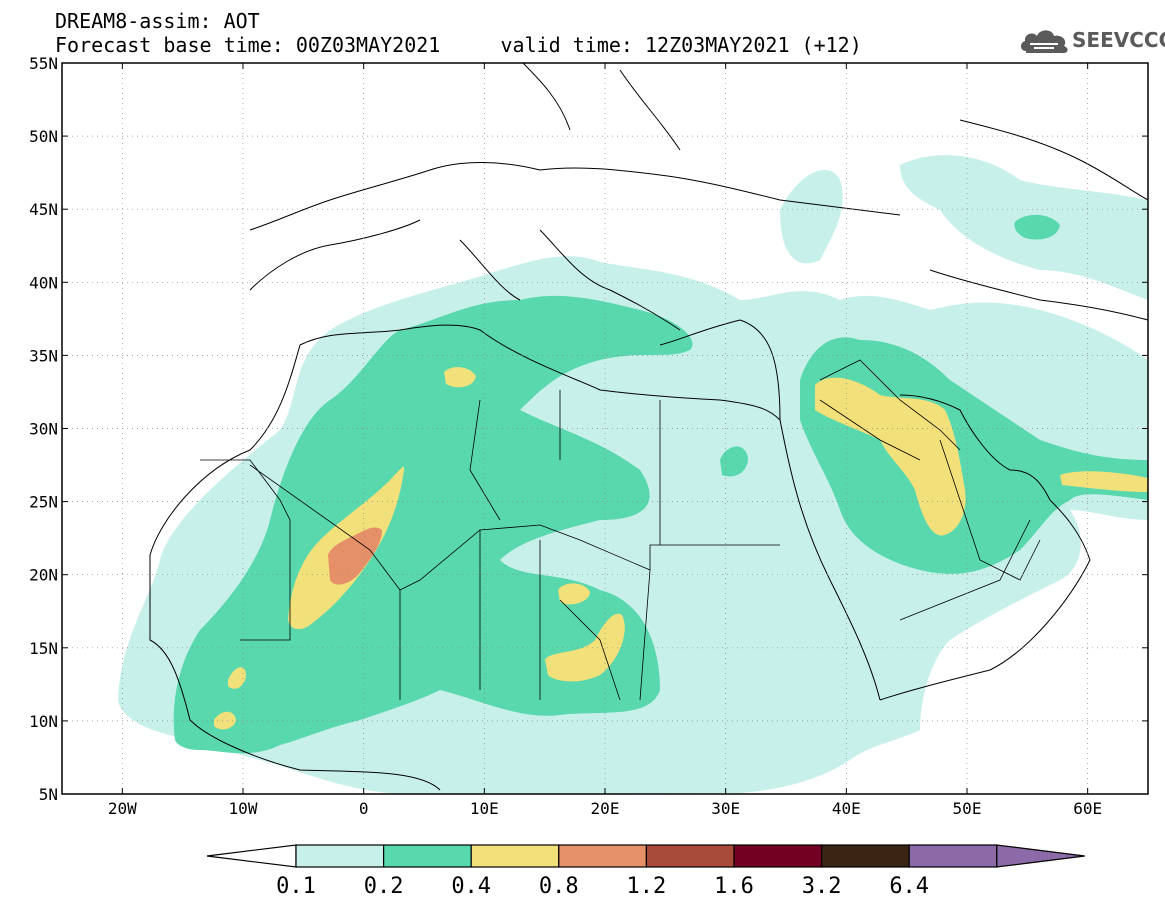 The height and width of the screenshot is (905, 1165). Describe the element at coordinates (355, 556) in the screenshot. I see `aot-band-0.8-core` at that location.